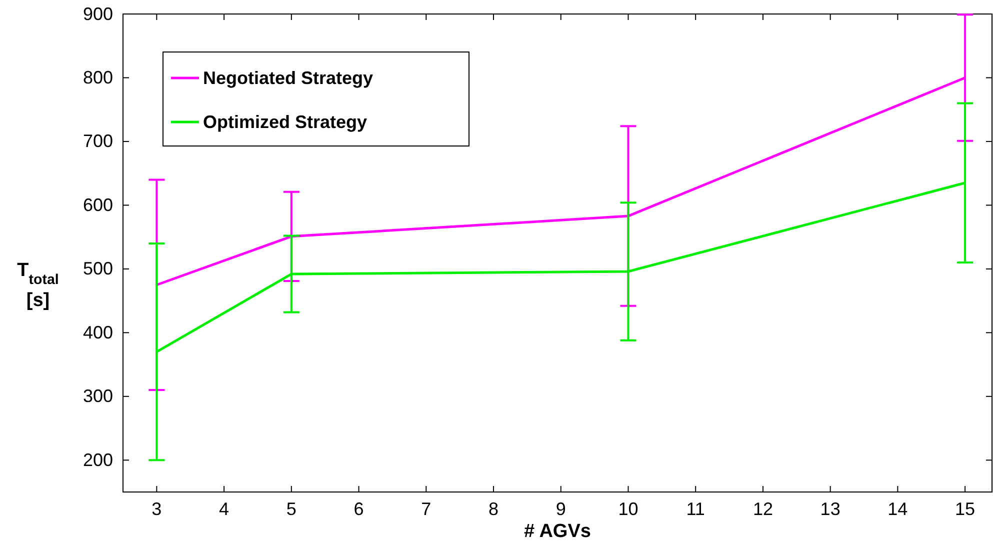  Describe the element at coordinates (561, 508) in the screenshot. I see `x-tick-label: 9` at that location.